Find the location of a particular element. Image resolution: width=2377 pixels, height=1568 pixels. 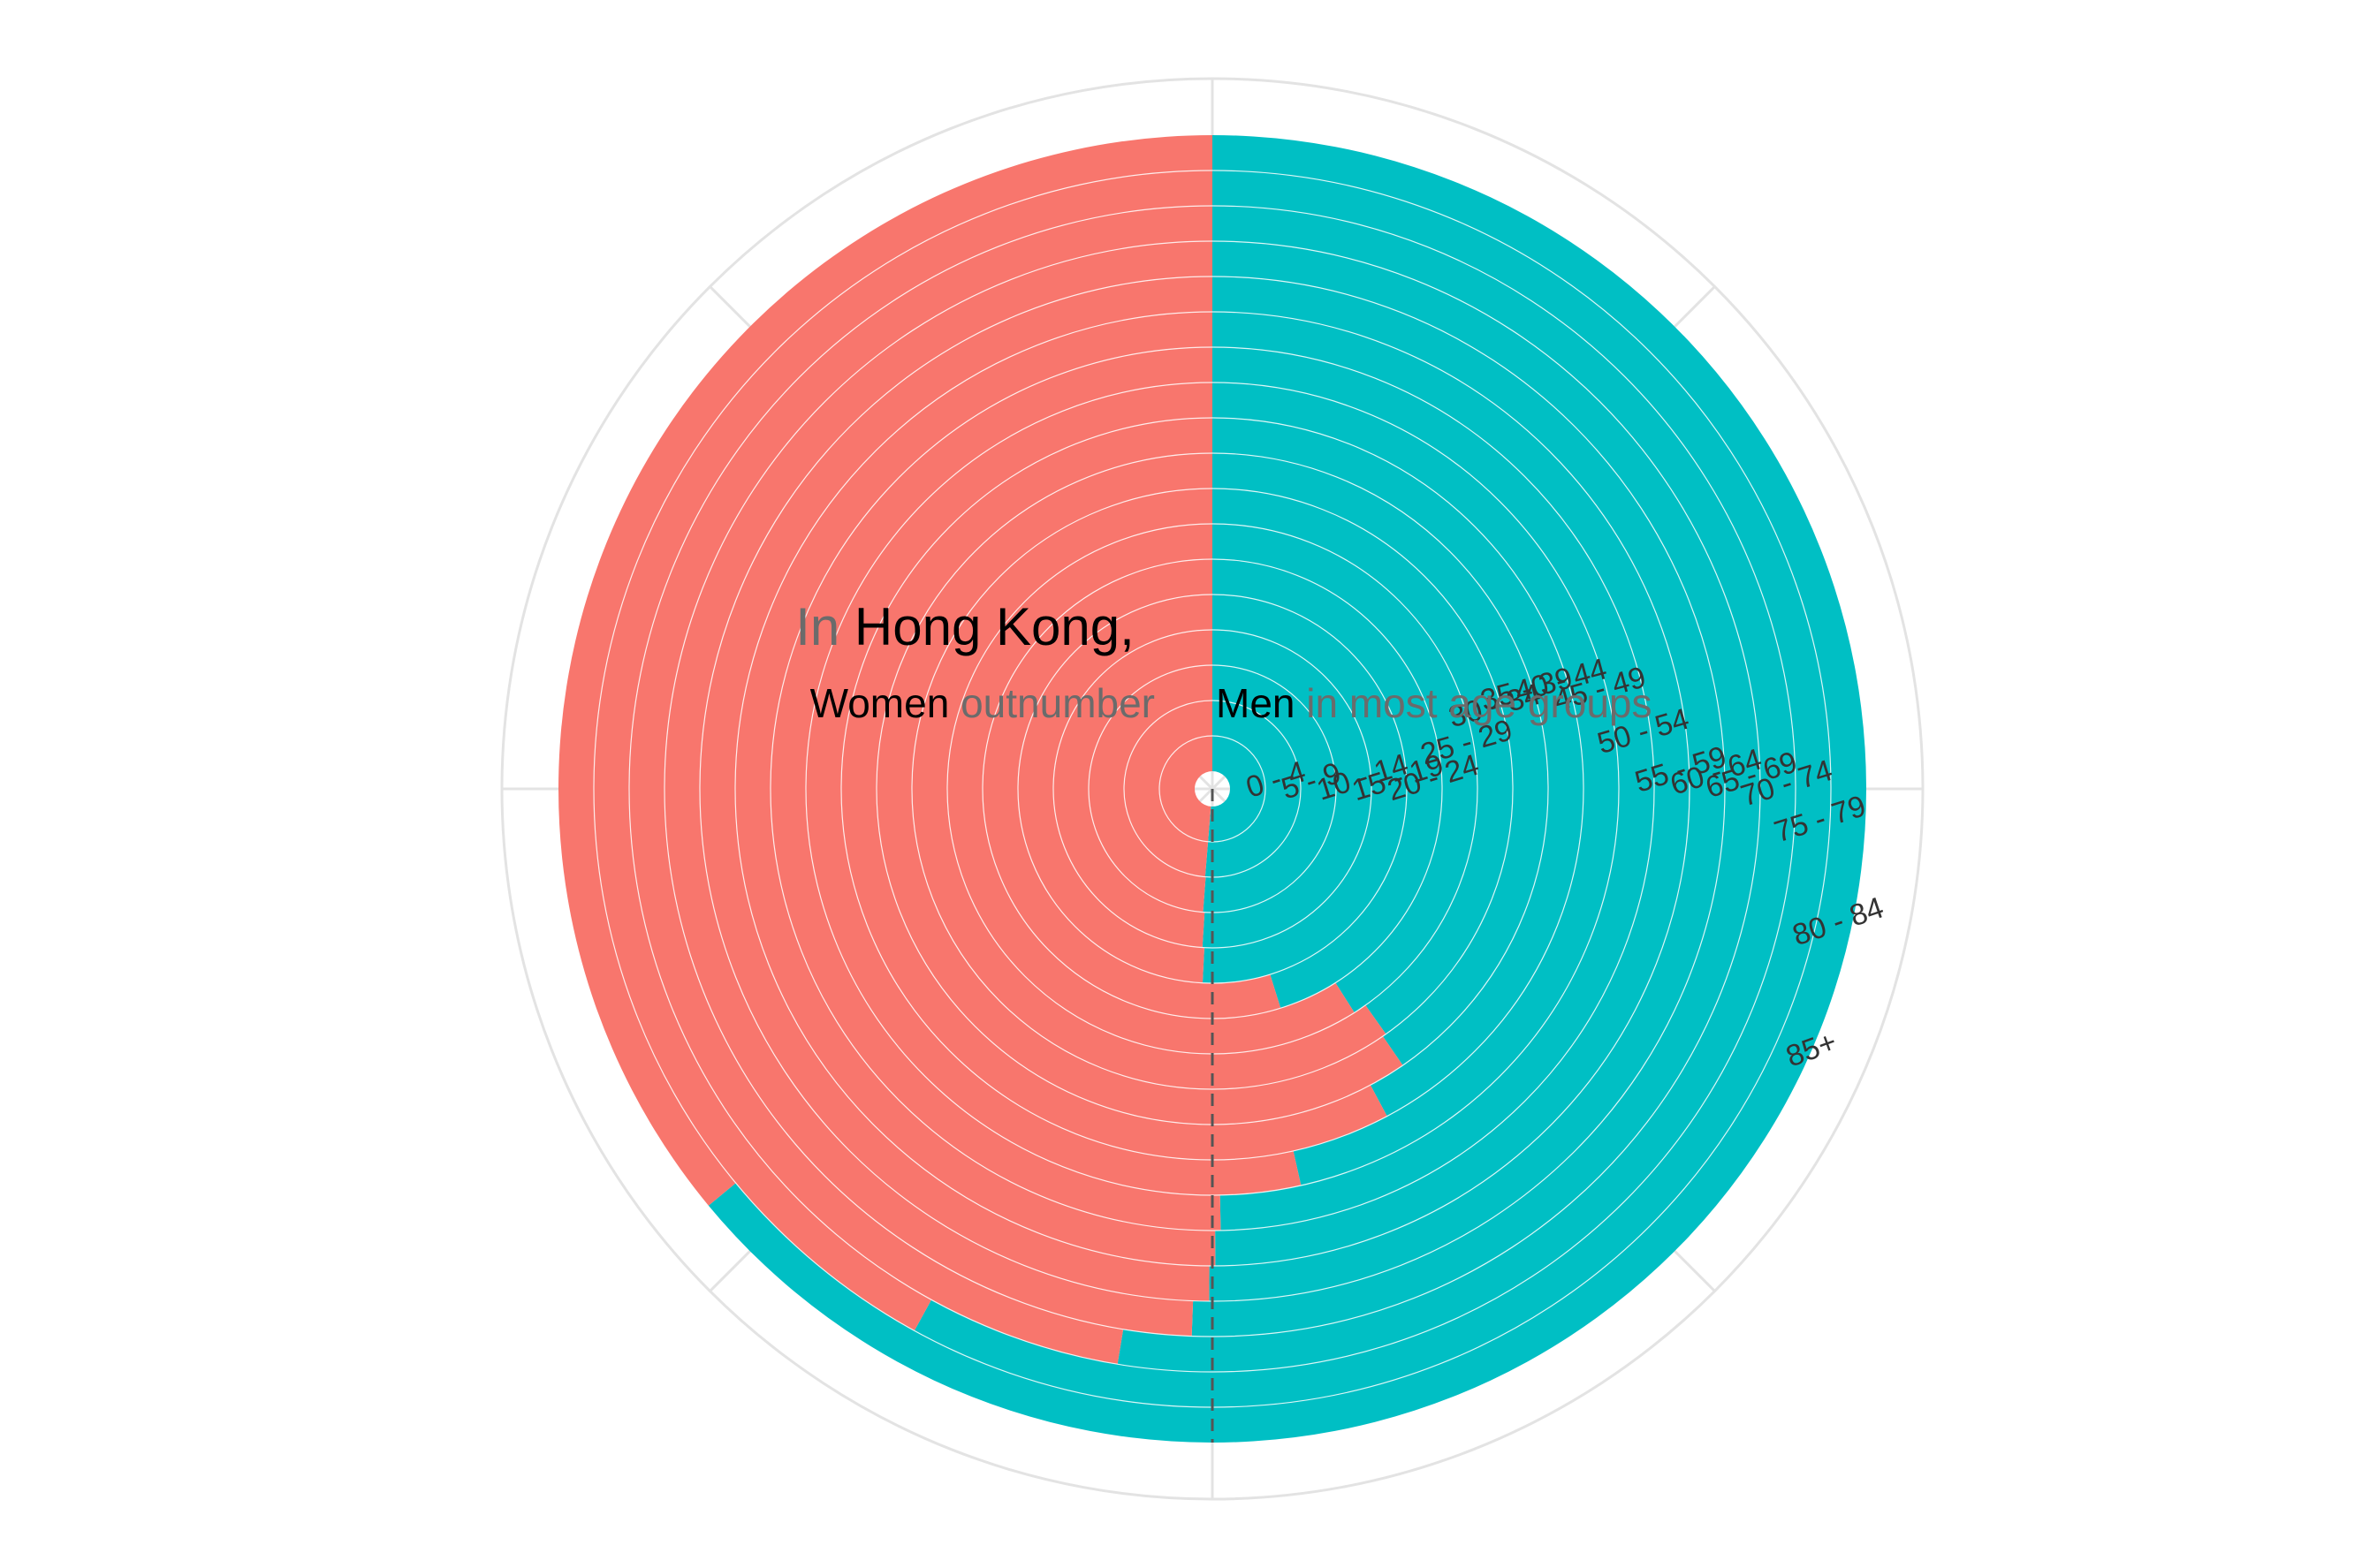

subtitle-men-part: Men in most age groups is located at coordinates (1434, 703).